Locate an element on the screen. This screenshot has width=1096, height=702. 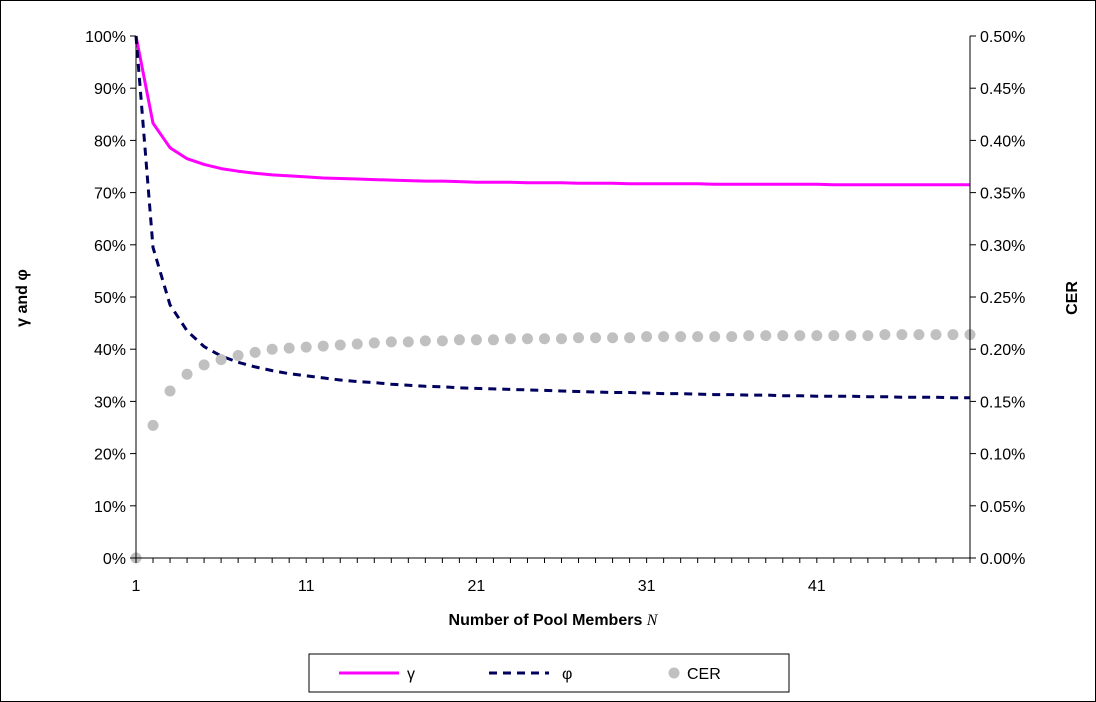
y-left-tick-label: 70% is located at coordinates (110, 194).